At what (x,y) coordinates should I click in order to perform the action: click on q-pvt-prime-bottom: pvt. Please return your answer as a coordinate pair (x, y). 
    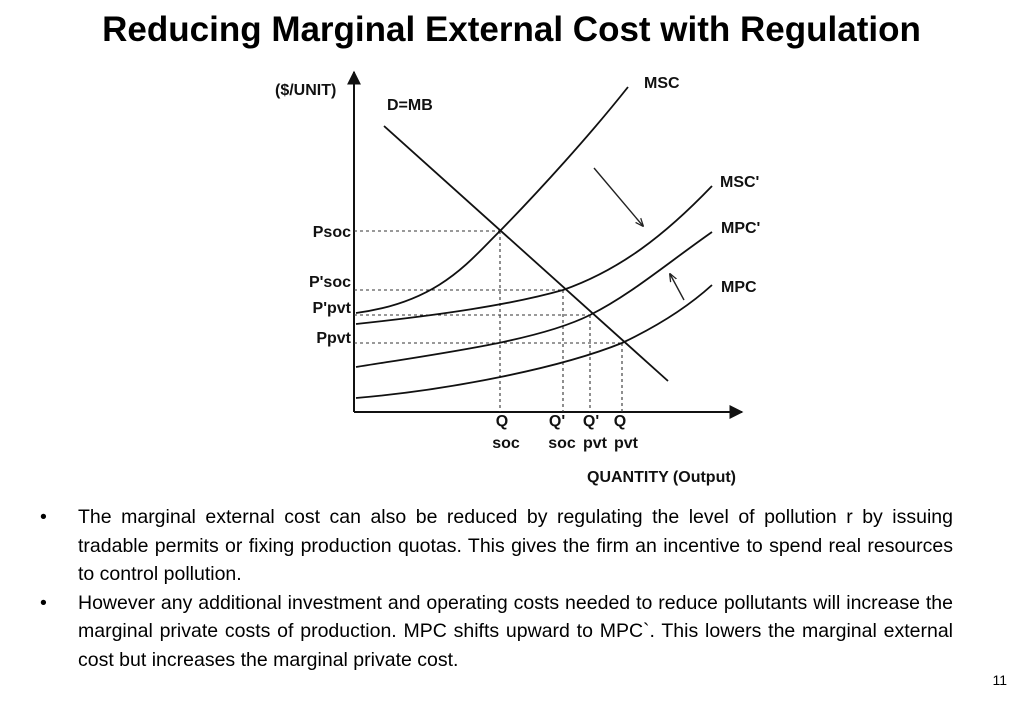
    Looking at the image, I should click on (595, 443).